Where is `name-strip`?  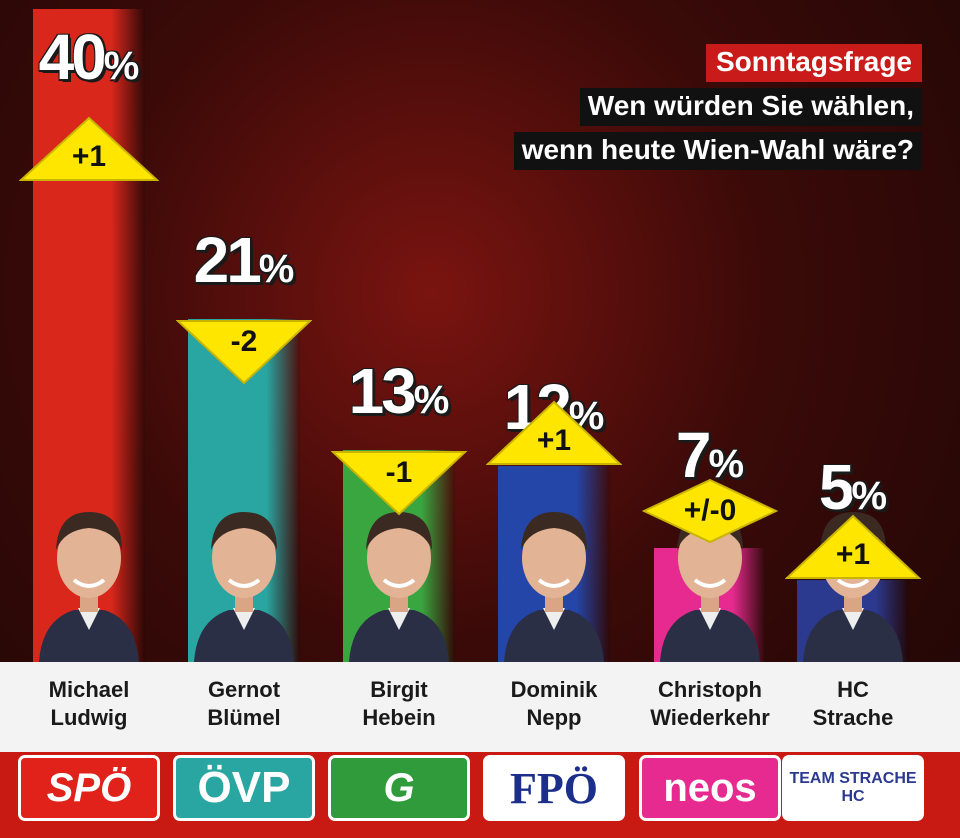 name-strip is located at coordinates (480, 707).